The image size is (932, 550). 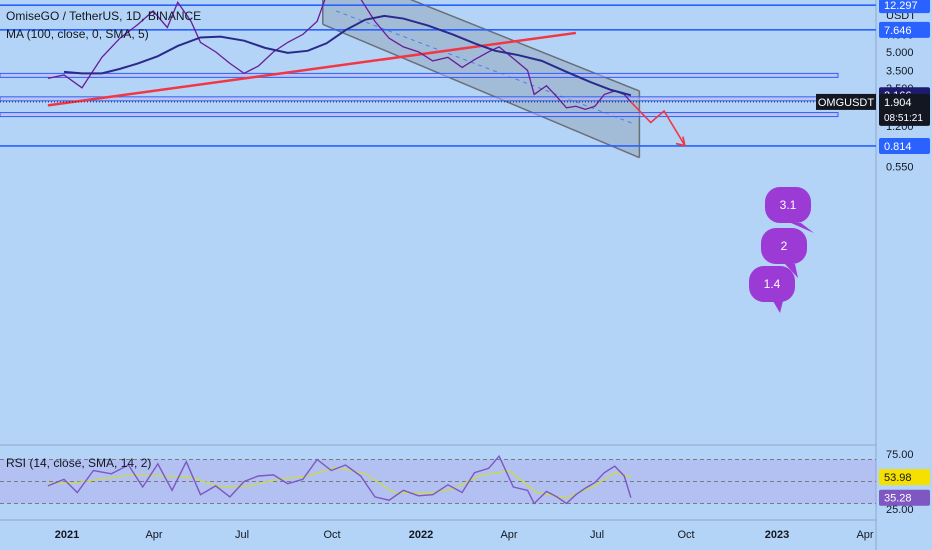 What do you see at coordinates (900, 167) in the screenshot?
I see `price-axis-tick: 0.550` at bounding box center [900, 167].